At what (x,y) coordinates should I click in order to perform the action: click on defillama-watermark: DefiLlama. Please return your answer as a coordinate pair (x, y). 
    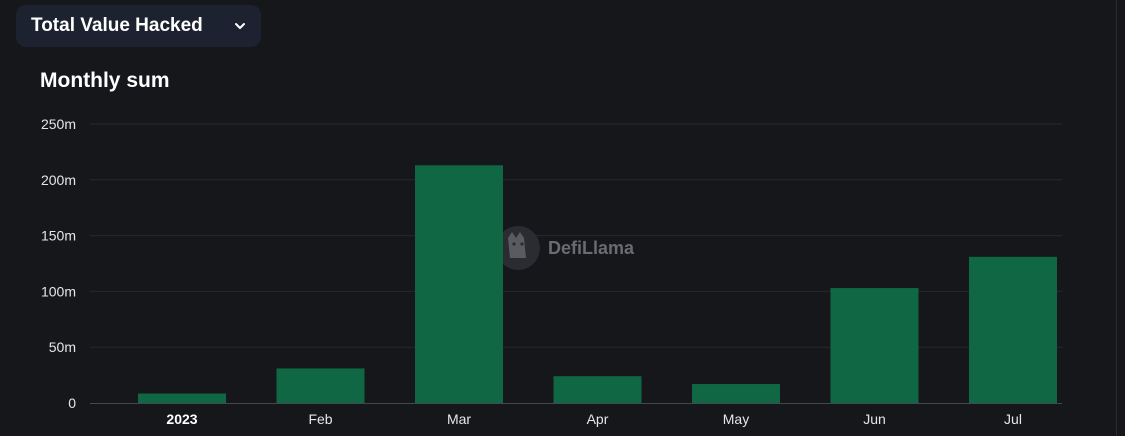
    Looking at the image, I should click on (565, 248).